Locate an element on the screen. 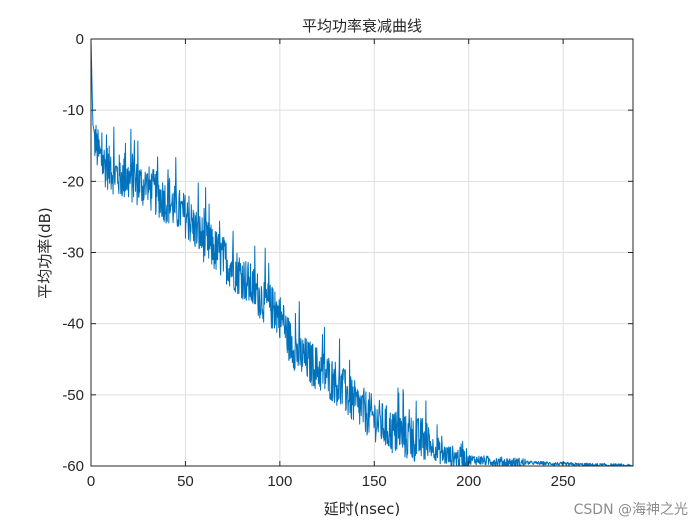 Image resolution: width=700 pixels, height=525 pixels. x-tick-label: 200 is located at coordinates (468, 481).